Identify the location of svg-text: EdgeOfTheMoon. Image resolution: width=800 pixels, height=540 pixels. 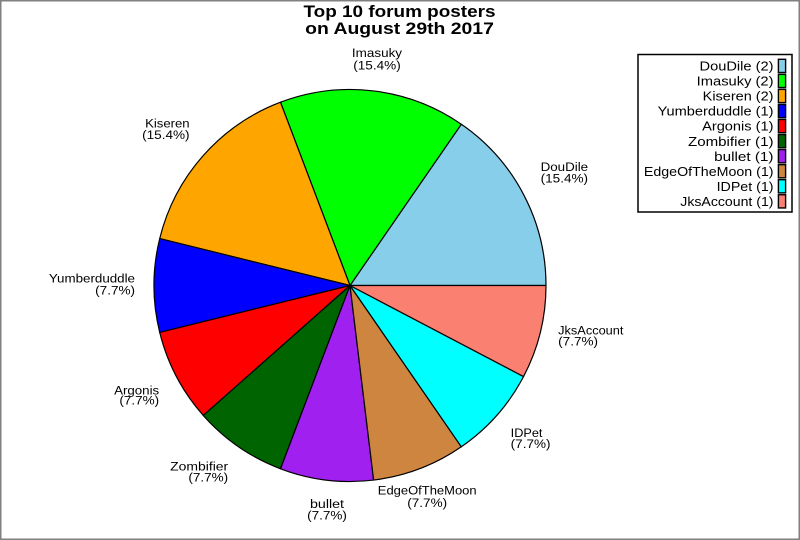
(427, 491).